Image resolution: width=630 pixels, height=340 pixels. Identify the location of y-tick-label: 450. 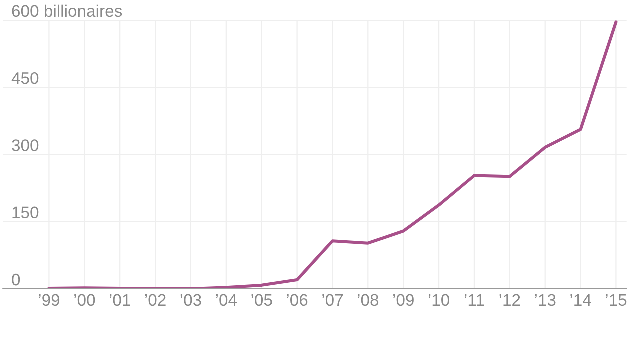
(25, 78).